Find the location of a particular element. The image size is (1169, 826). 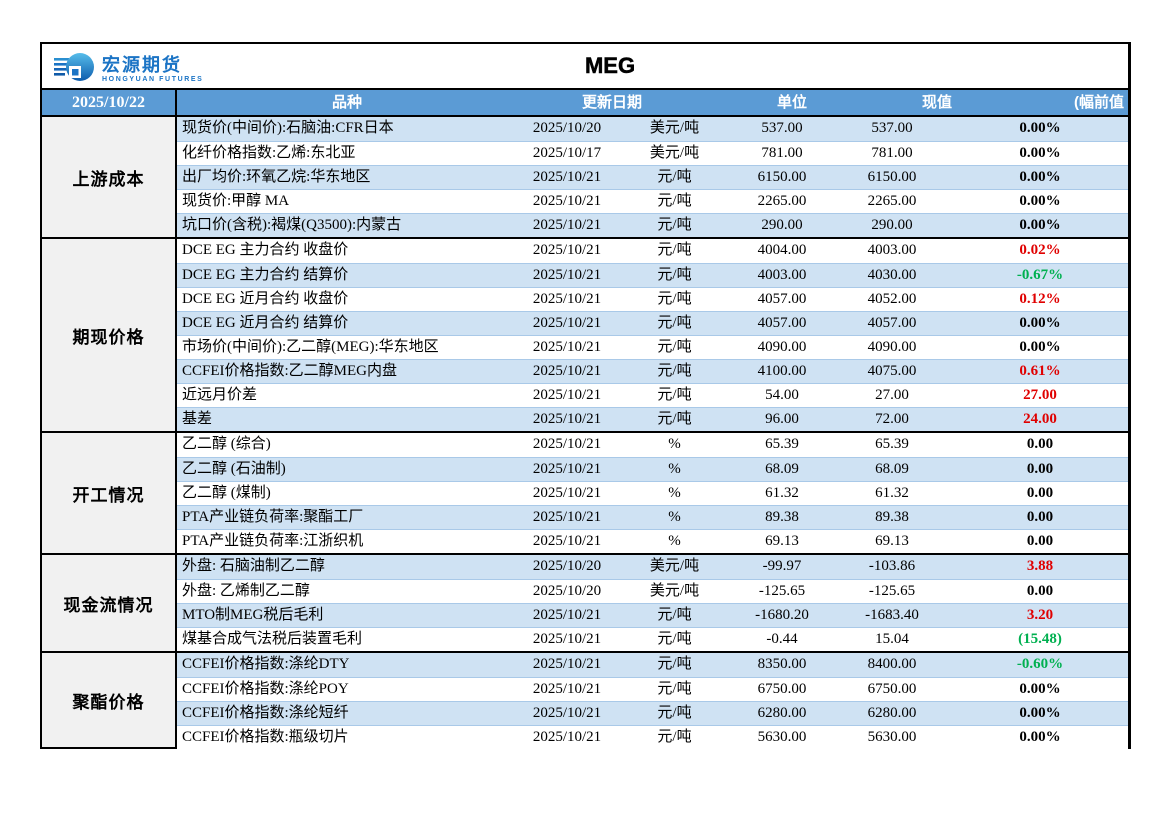

change-value-cell: 0.02% is located at coordinates (1040, 250).